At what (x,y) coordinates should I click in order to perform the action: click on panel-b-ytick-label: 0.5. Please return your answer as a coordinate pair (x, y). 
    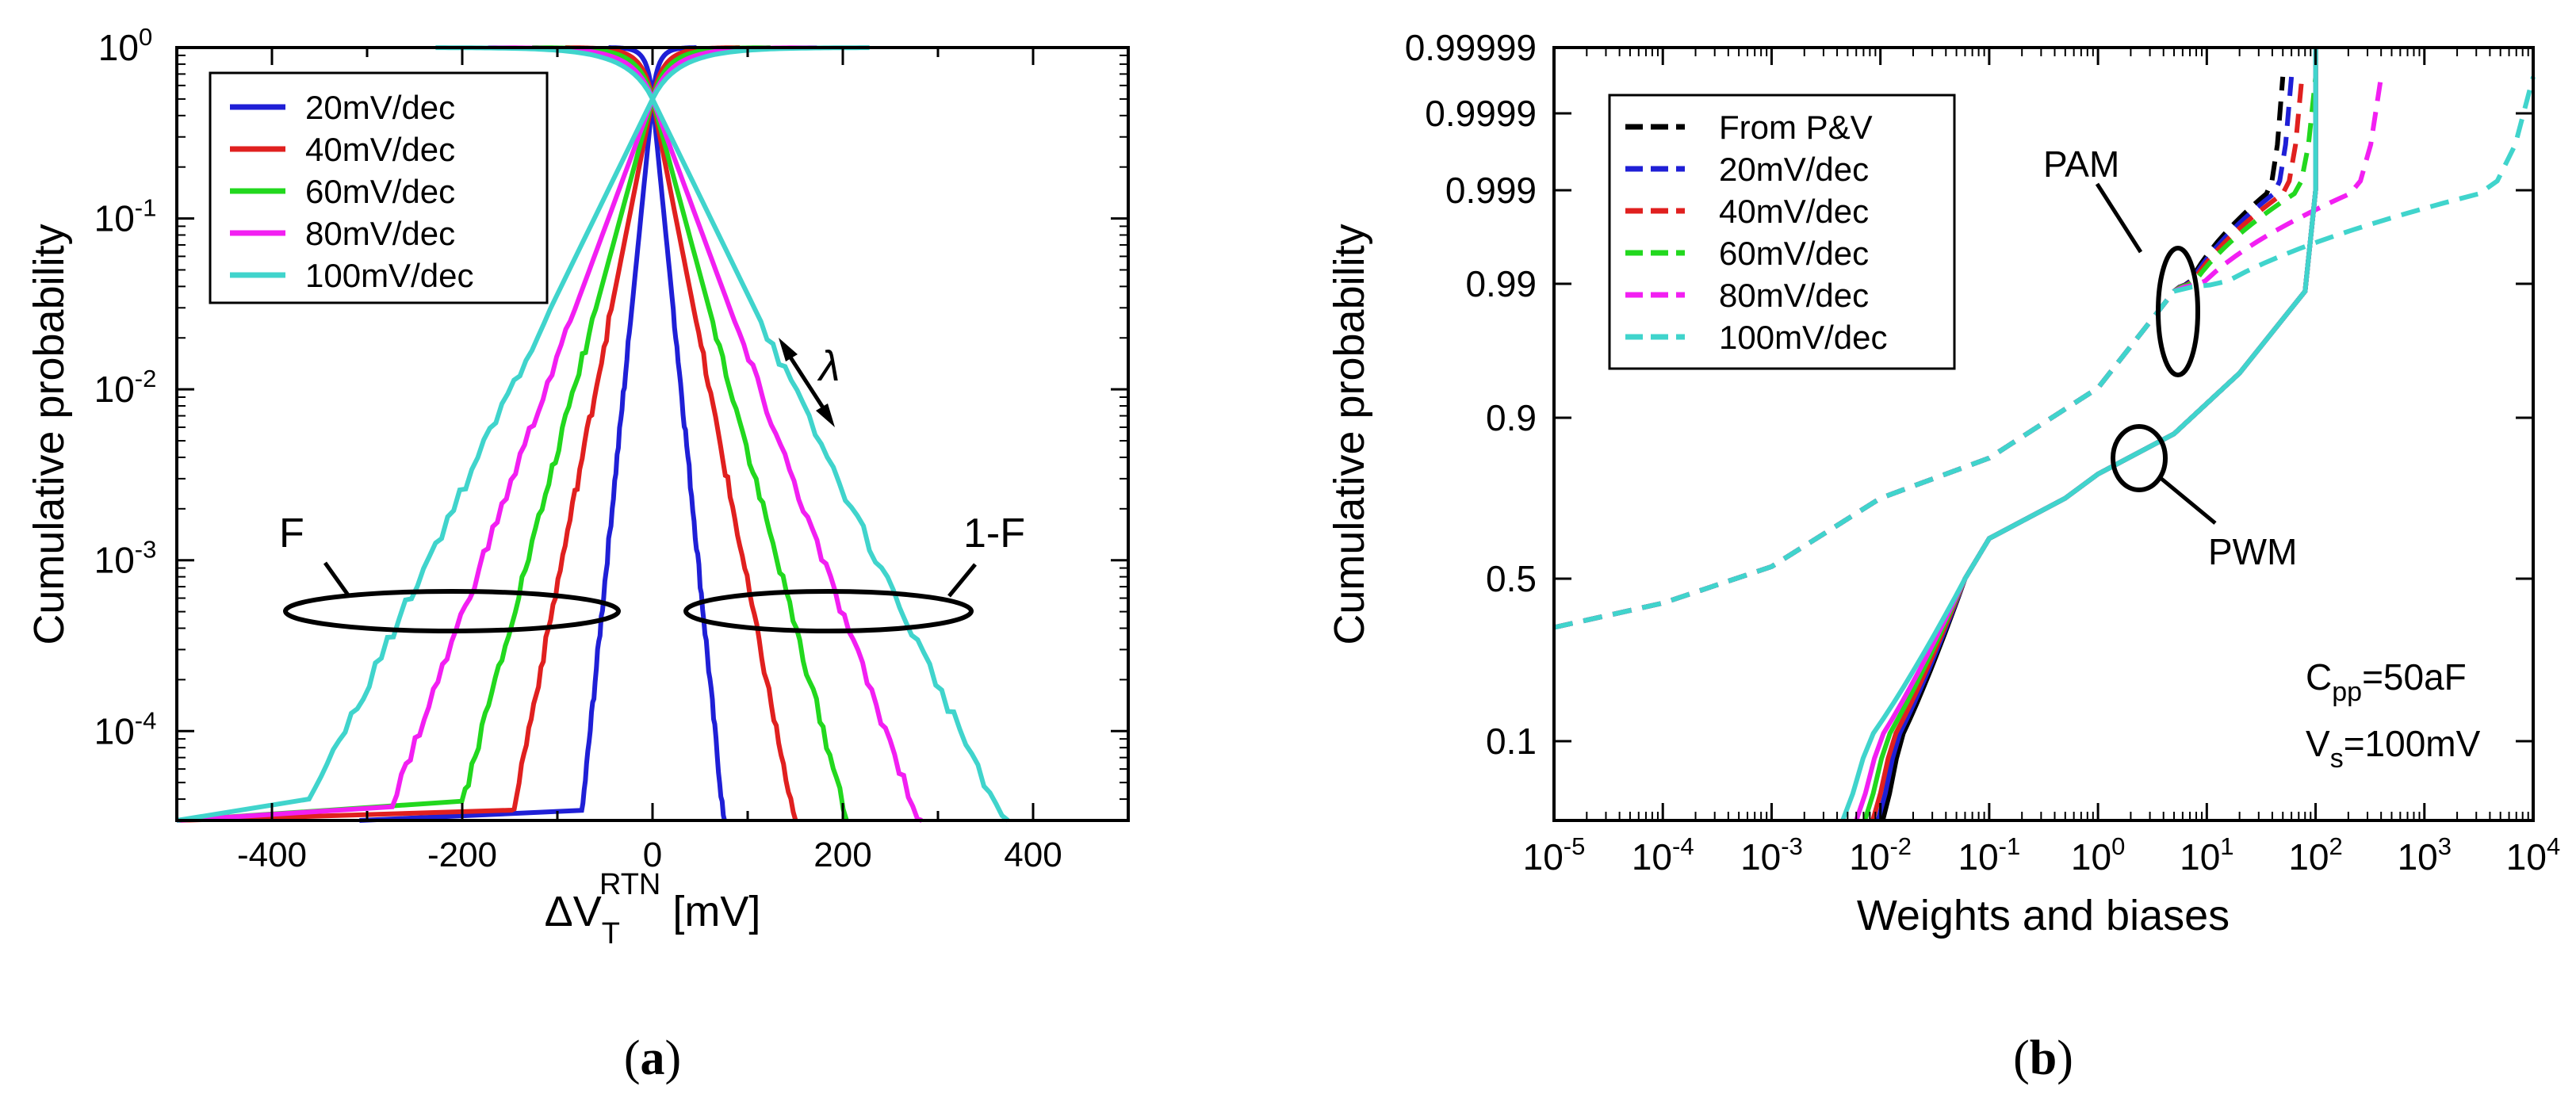
    Looking at the image, I should click on (1511, 578).